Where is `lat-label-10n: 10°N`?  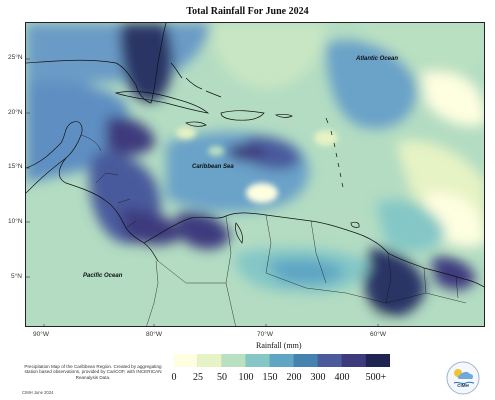
lat-label-10n: 10°N is located at coordinates (15, 221).